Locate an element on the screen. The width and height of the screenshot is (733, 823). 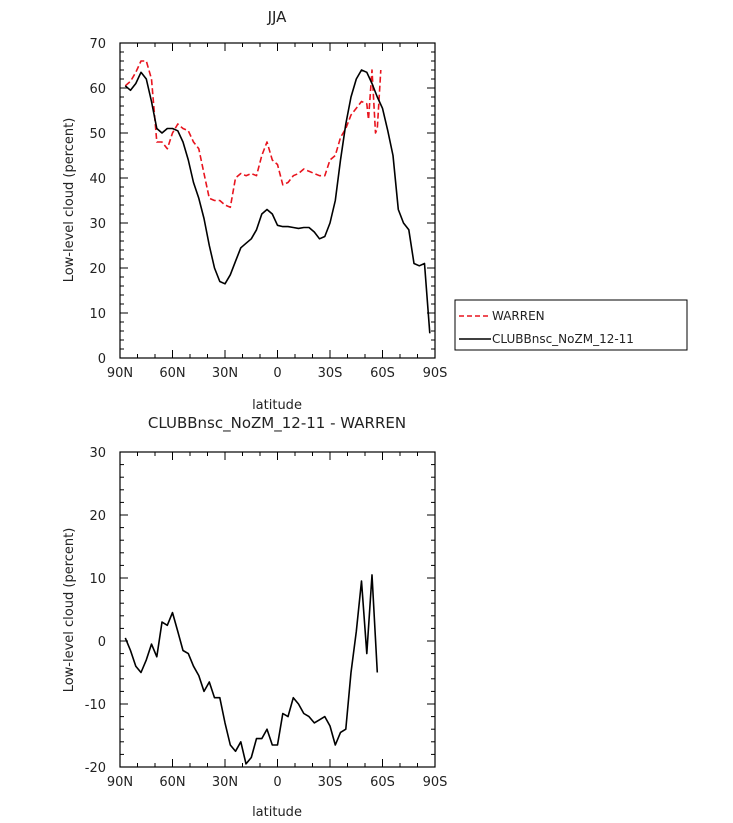
series-line-difference is located at coordinates (251, 669).